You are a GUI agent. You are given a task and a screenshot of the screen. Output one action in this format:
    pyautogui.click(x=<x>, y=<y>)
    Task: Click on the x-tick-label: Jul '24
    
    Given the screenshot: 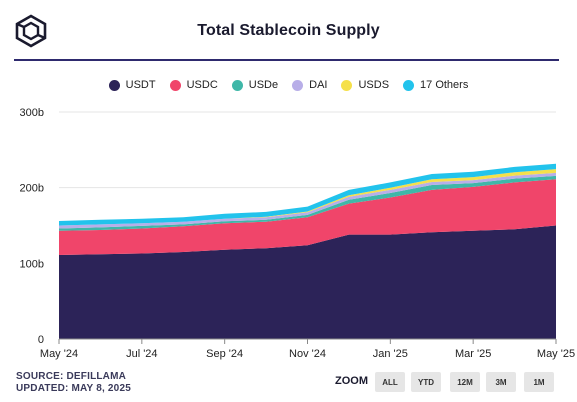 What is the action you would take?
    pyautogui.click(x=141, y=354)
    